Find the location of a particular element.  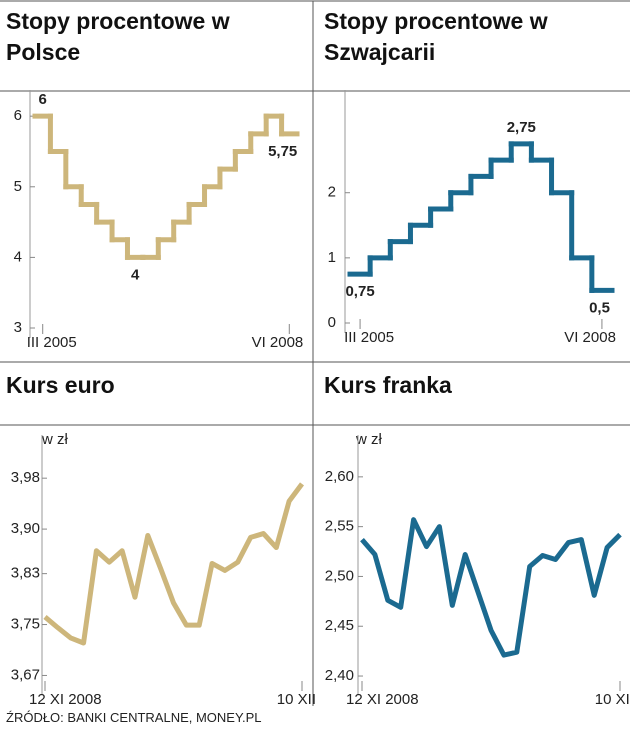

y-tick-label: 5 is located at coordinates (18, 186).